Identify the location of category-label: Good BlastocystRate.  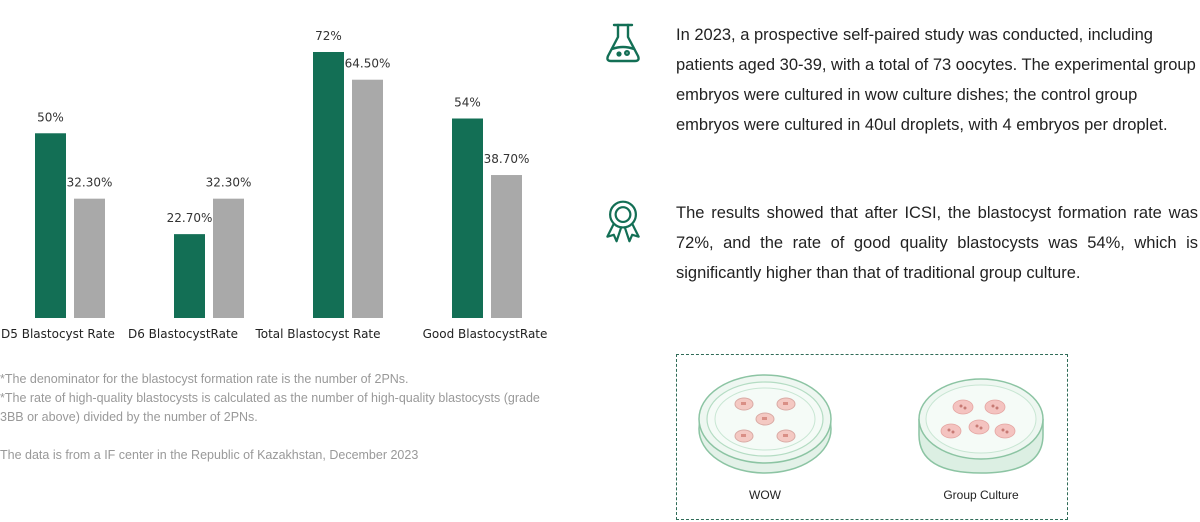
(485, 334).